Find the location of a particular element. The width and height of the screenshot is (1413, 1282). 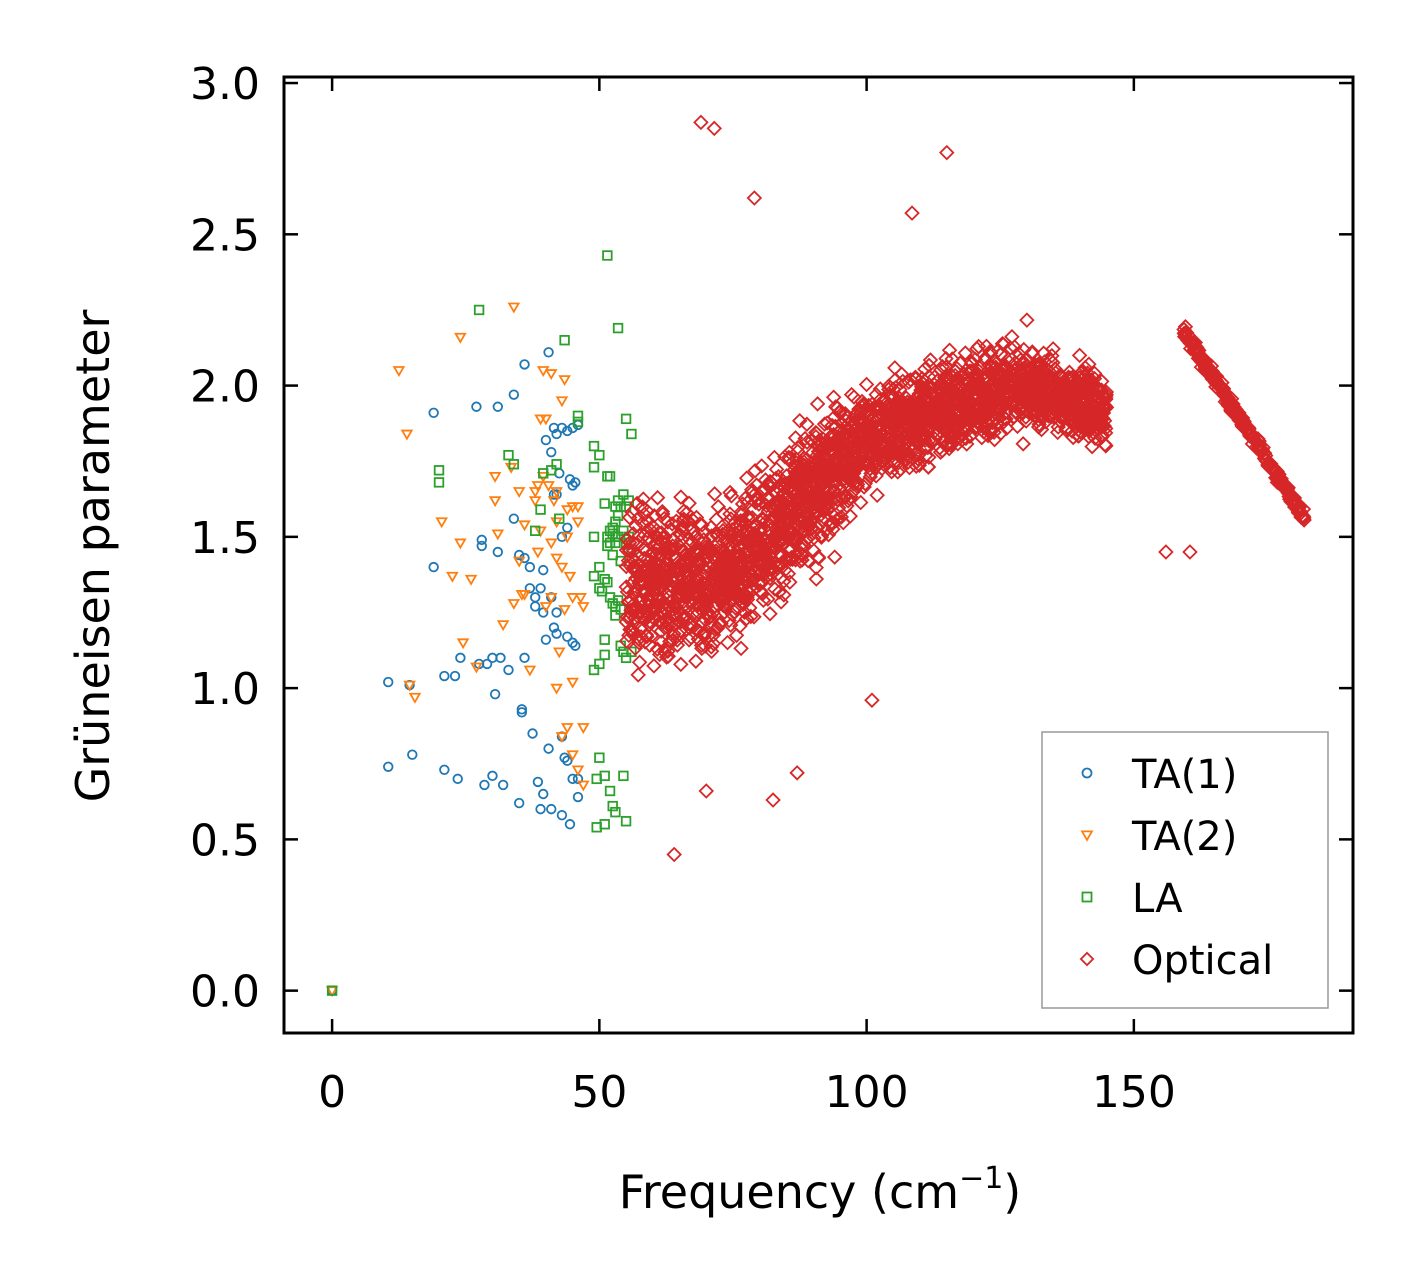

legend-label: LA is located at coordinates (1157, 899).